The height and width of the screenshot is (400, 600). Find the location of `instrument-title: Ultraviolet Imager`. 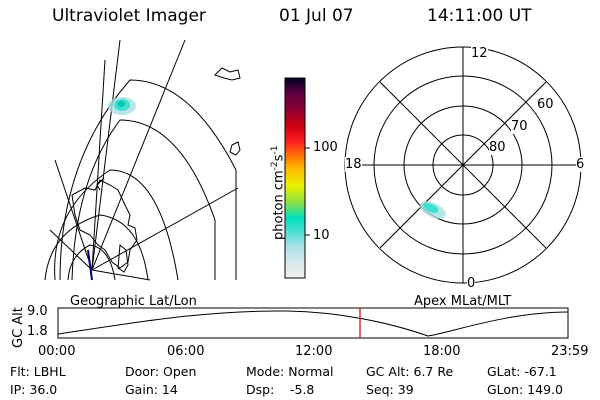

instrument-title: Ultraviolet Imager is located at coordinates (129, 16).